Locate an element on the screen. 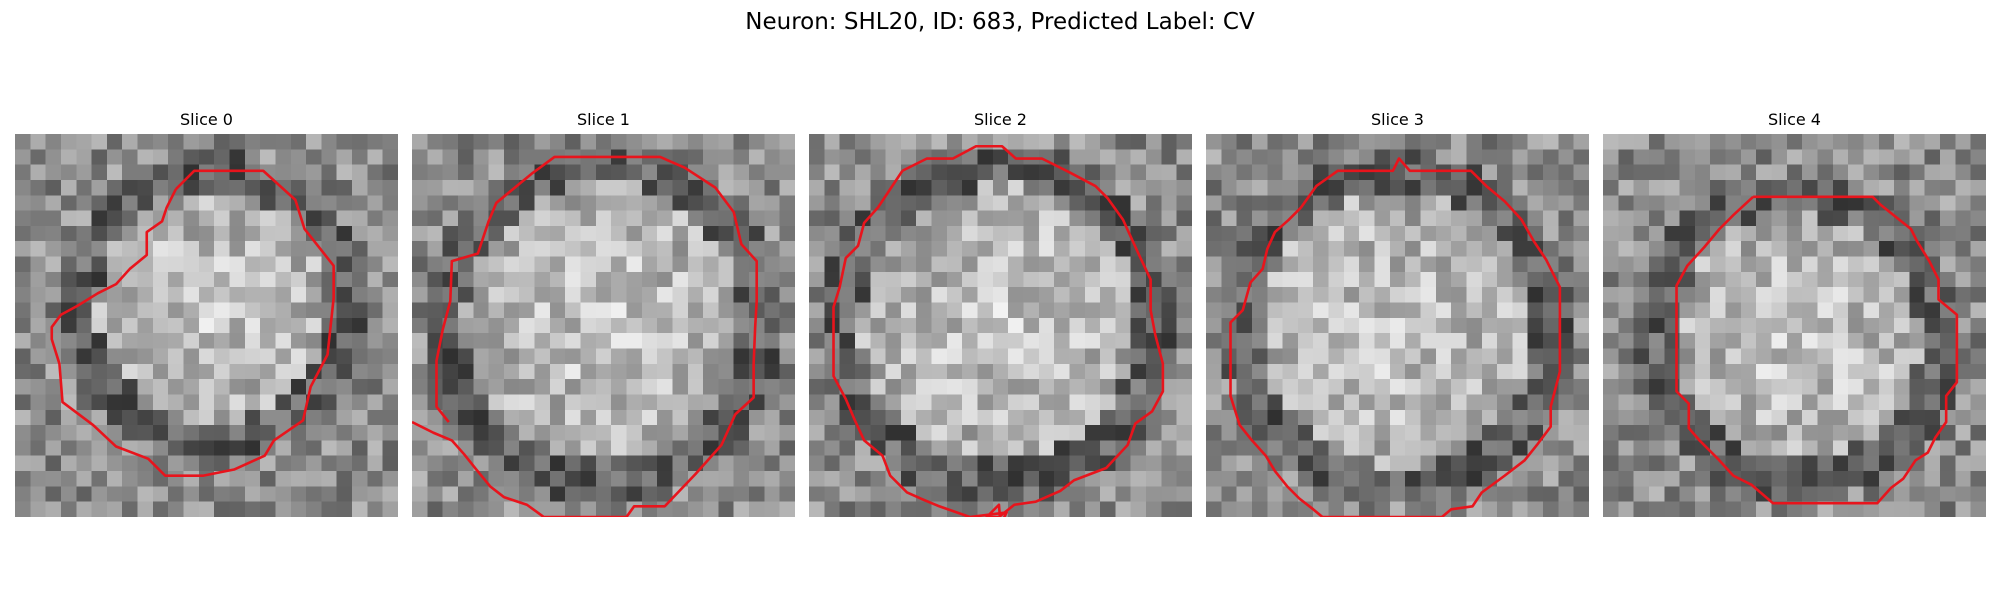 Image resolution: width=2000 pixels, height=600 pixels. slice-title: Slice 0 is located at coordinates (206, 119).